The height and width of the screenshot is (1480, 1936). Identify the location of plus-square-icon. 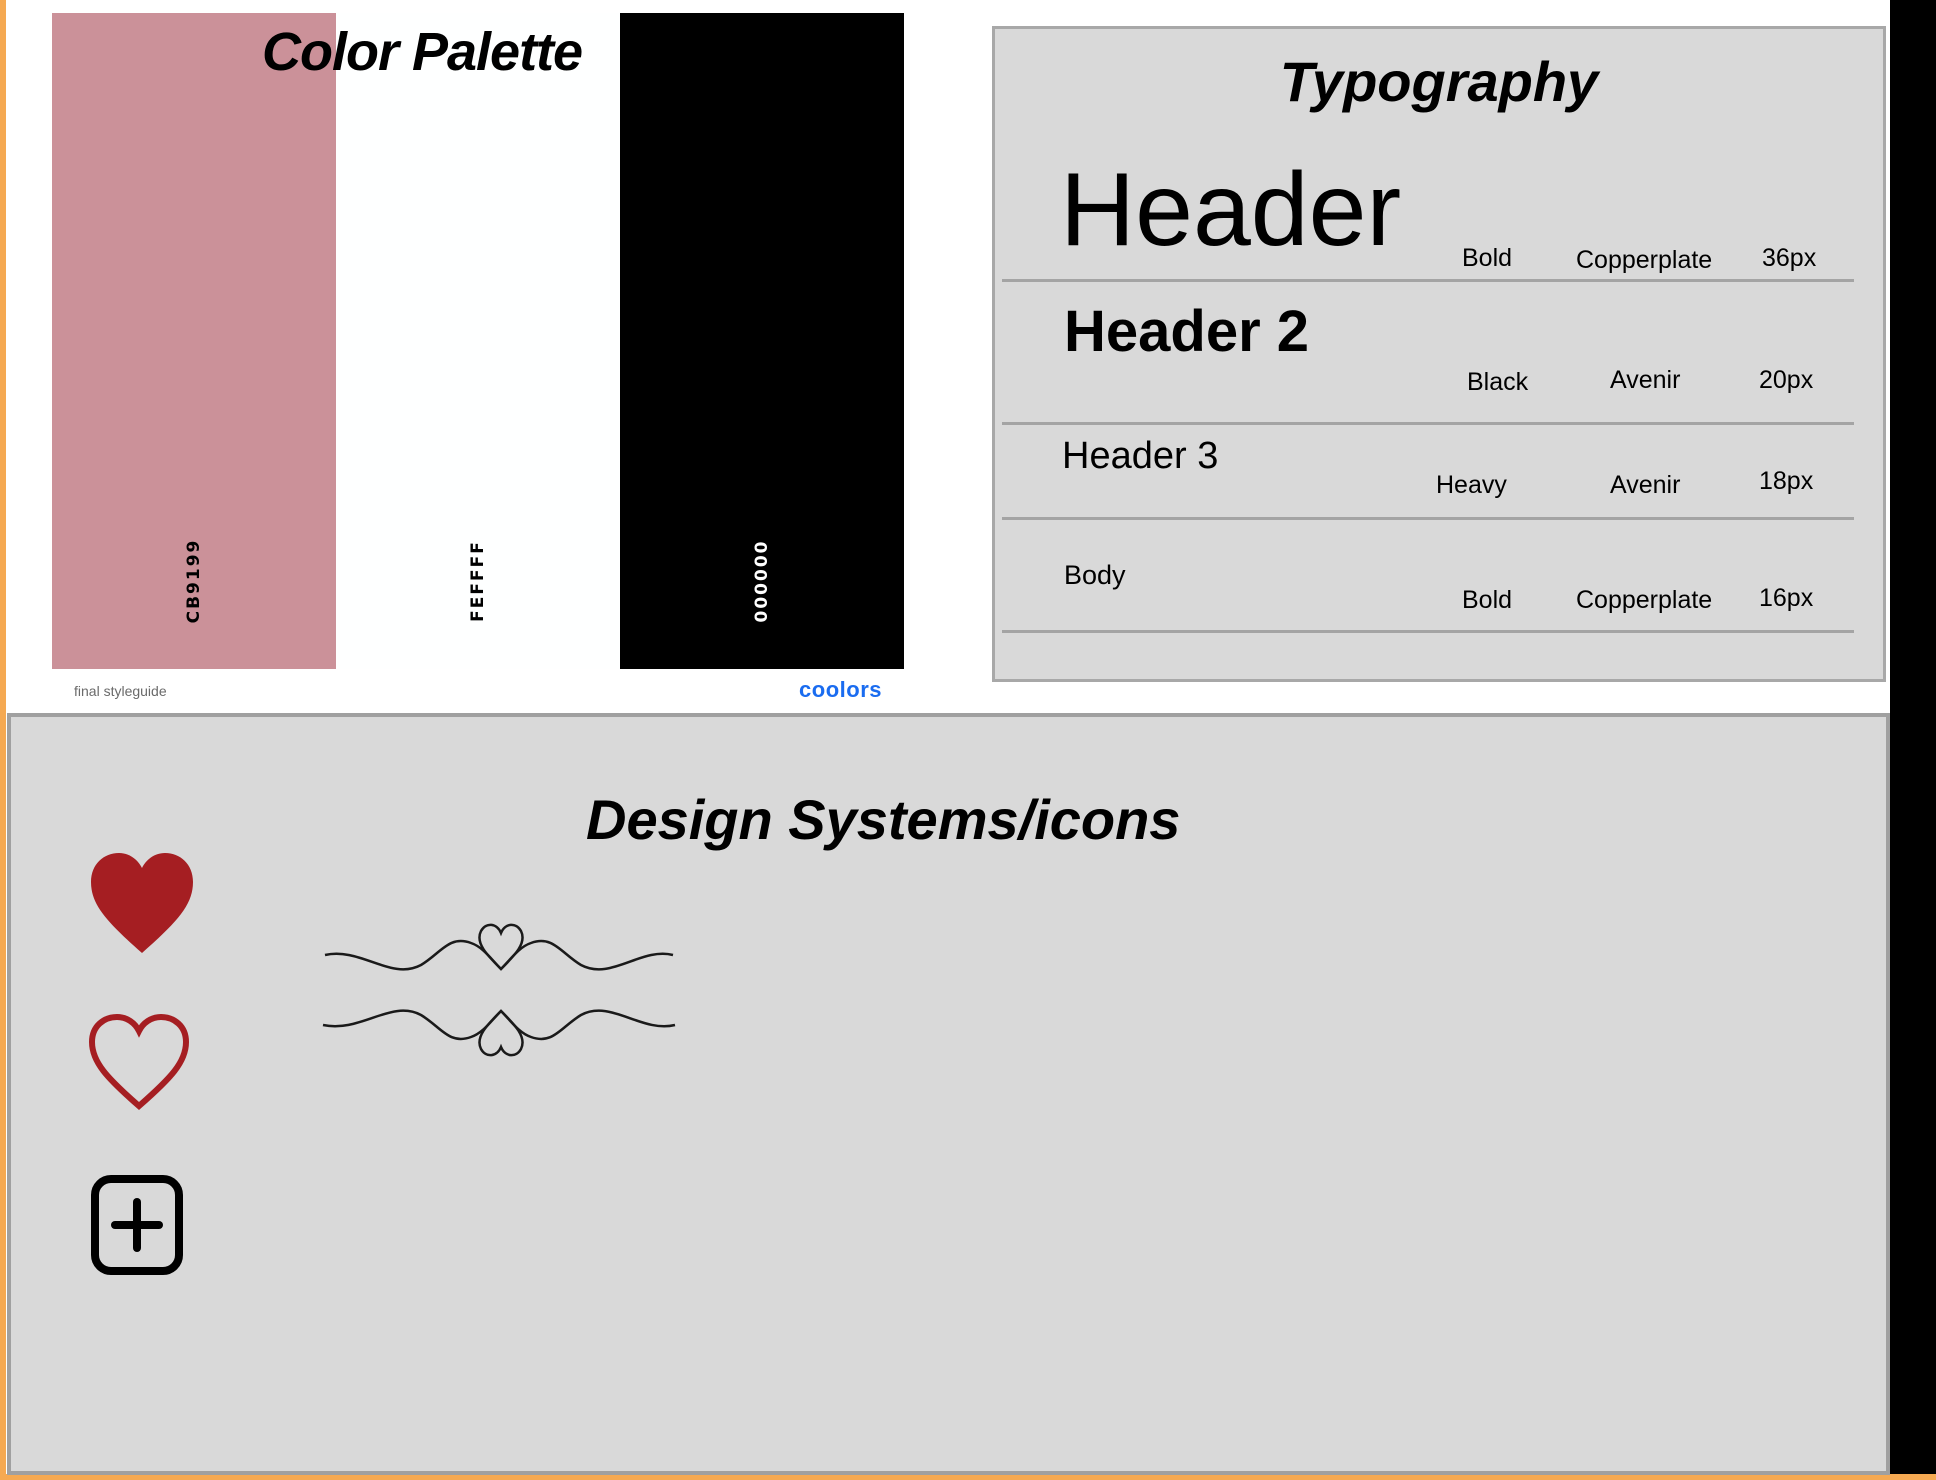
(137, 1225).